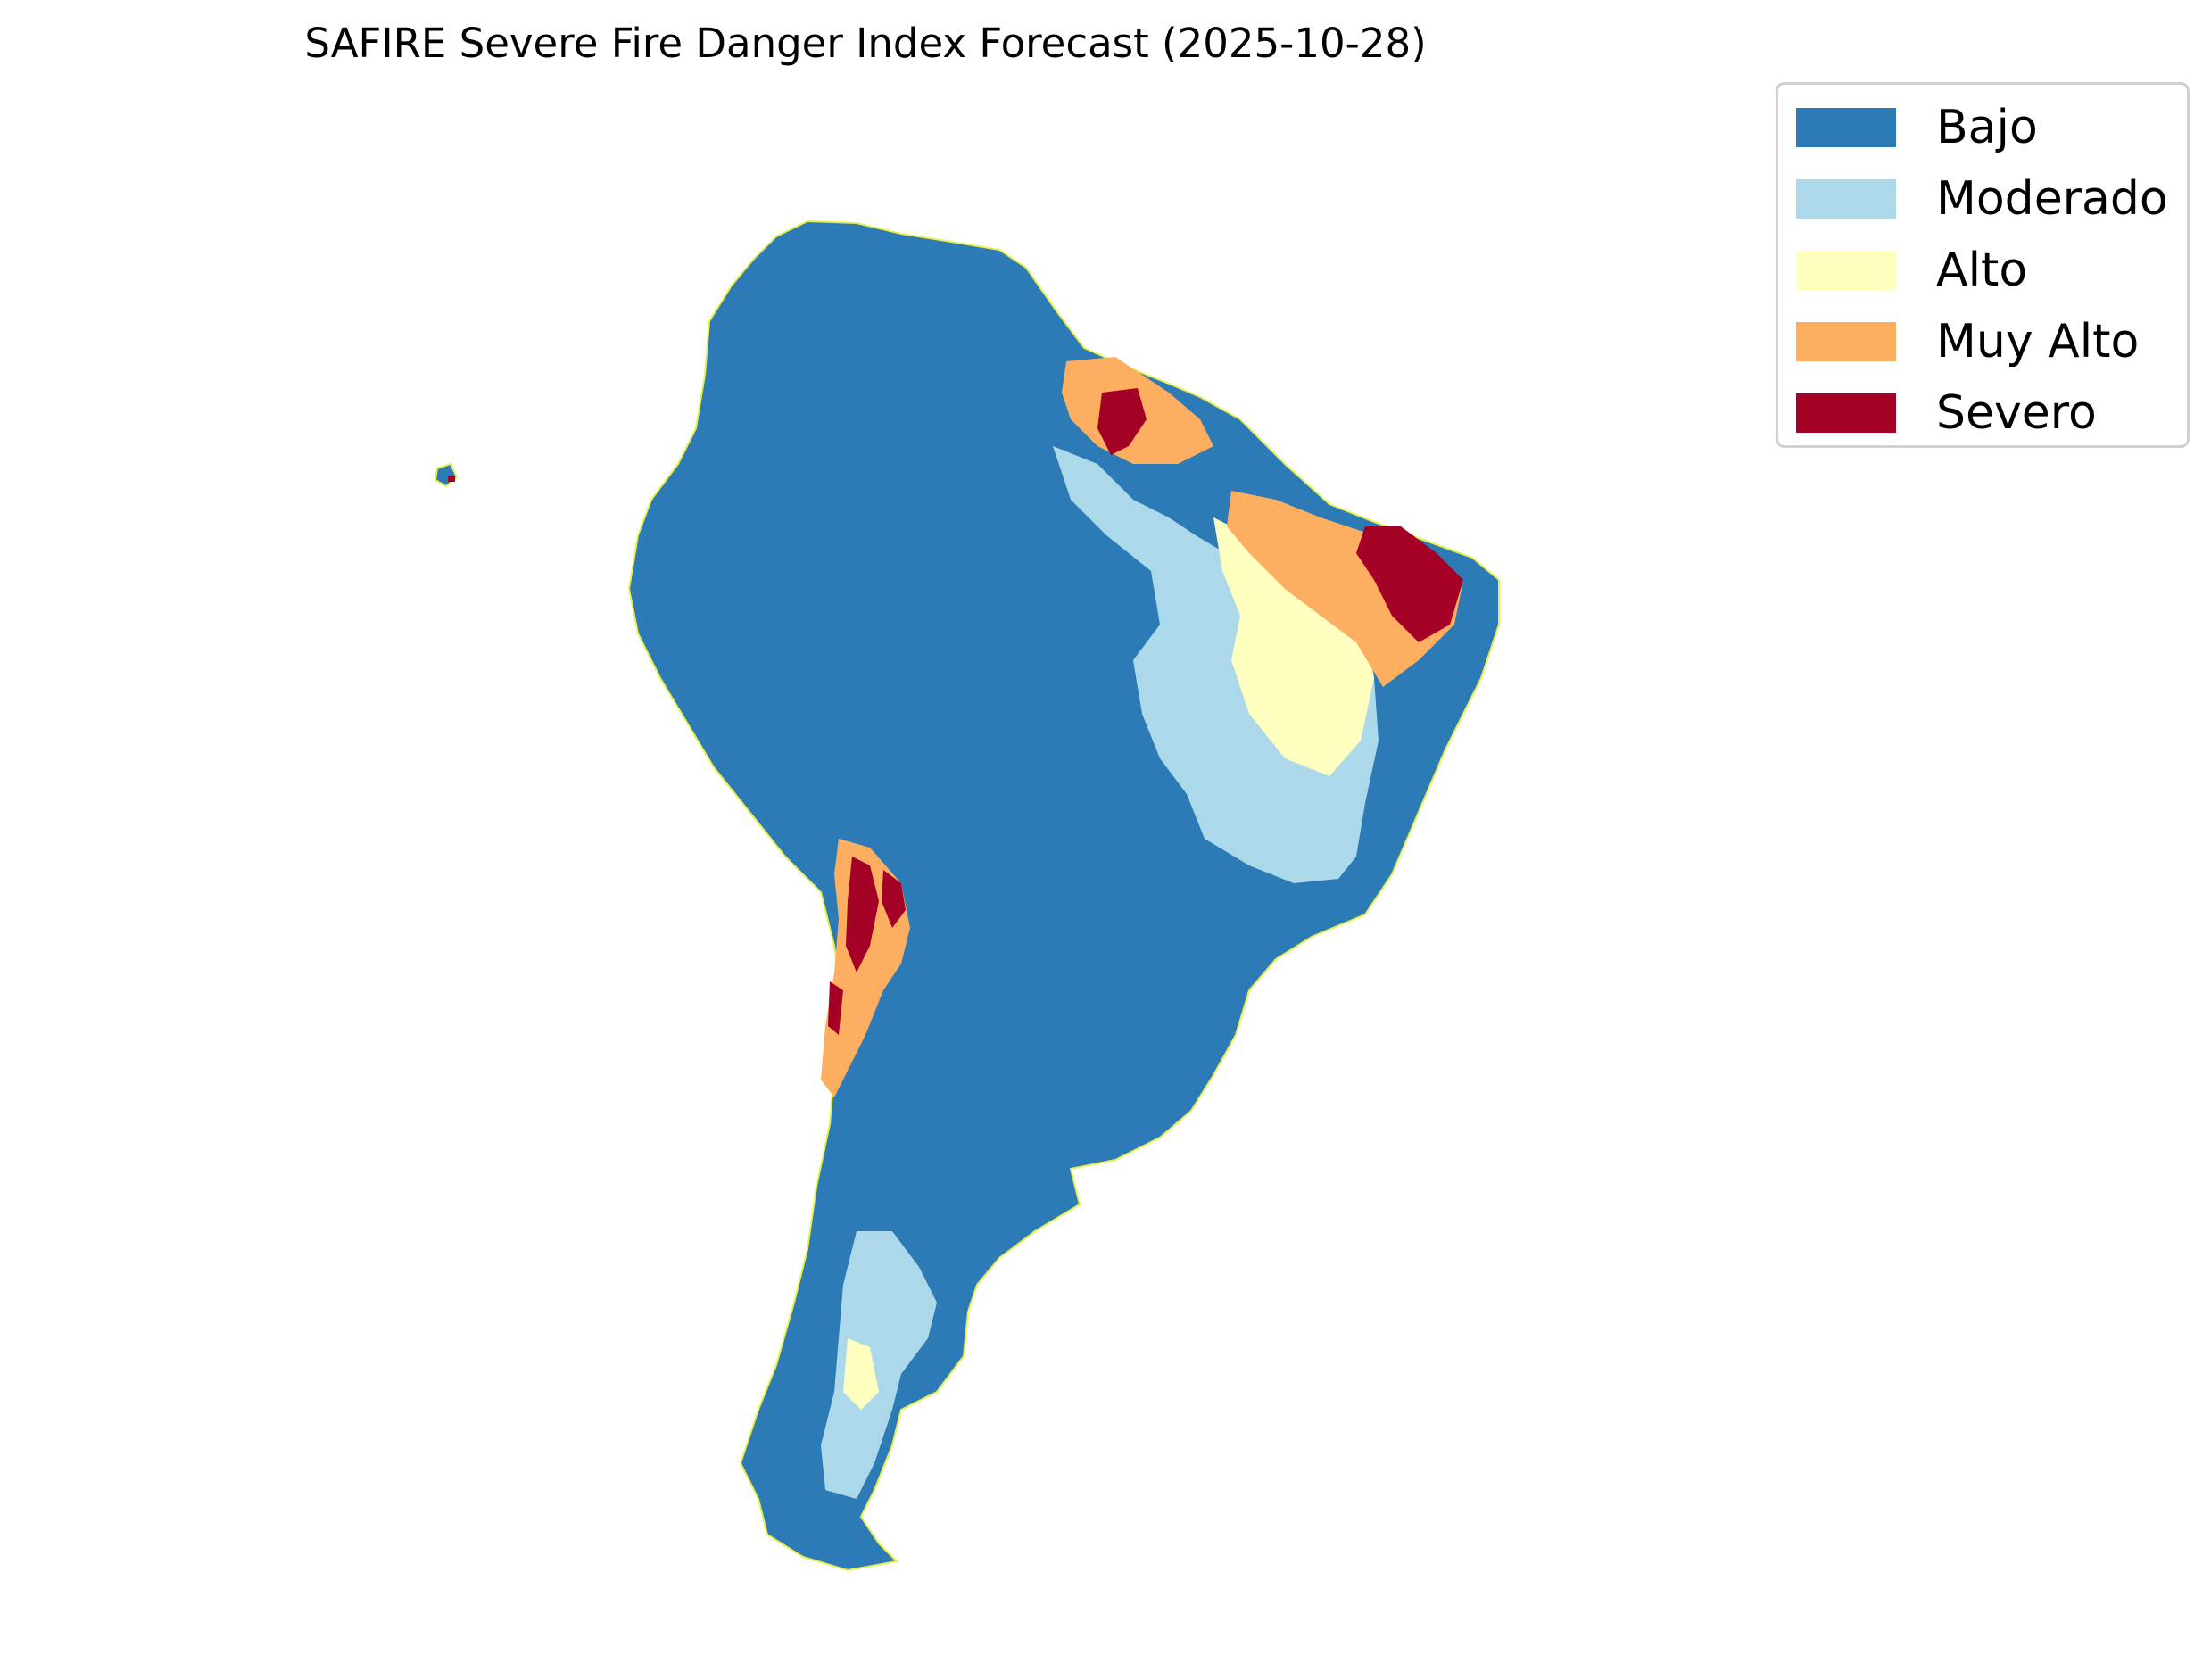  What do you see at coordinates (2052, 199) in the screenshot?
I see `legend-label-moderado: Moderado` at bounding box center [2052, 199].